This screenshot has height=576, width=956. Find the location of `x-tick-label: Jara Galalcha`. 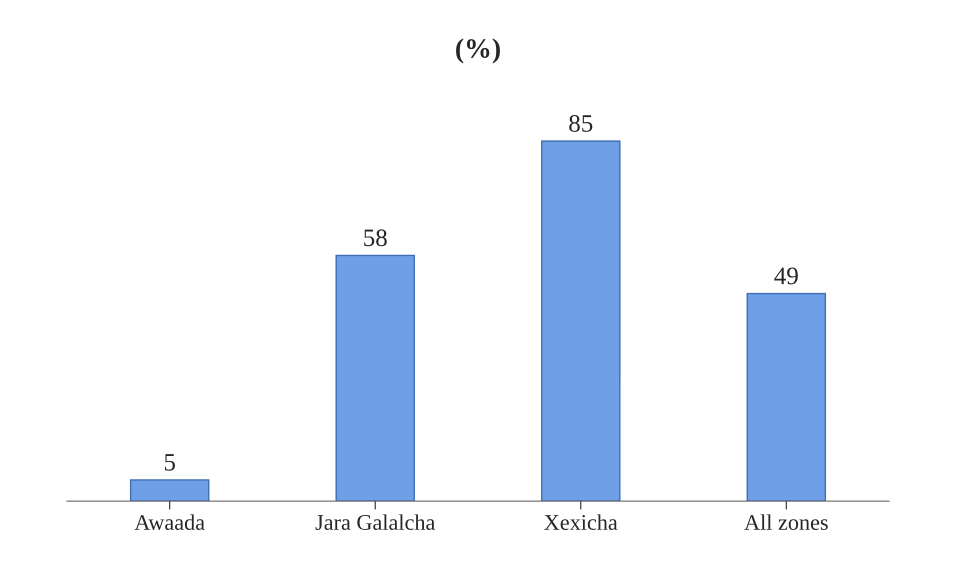

x-tick-label: Jara Galalcha is located at coordinates (376, 522).